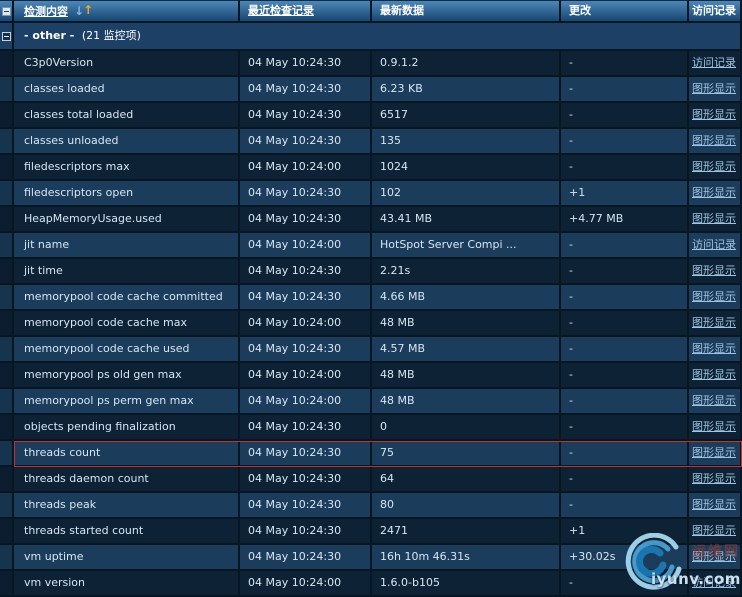  What do you see at coordinates (127, 142) in the screenshot?
I see `item-name-cell: classes unloaded` at bounding box center [127, 142].